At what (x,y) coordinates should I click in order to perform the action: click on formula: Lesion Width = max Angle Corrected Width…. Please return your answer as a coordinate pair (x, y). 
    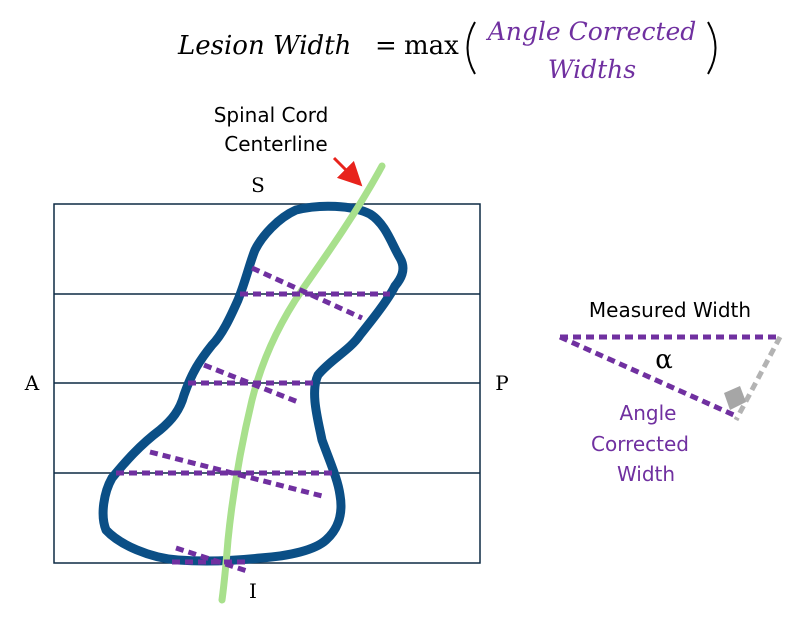
    Looking at the image, I should click on (447, 50).